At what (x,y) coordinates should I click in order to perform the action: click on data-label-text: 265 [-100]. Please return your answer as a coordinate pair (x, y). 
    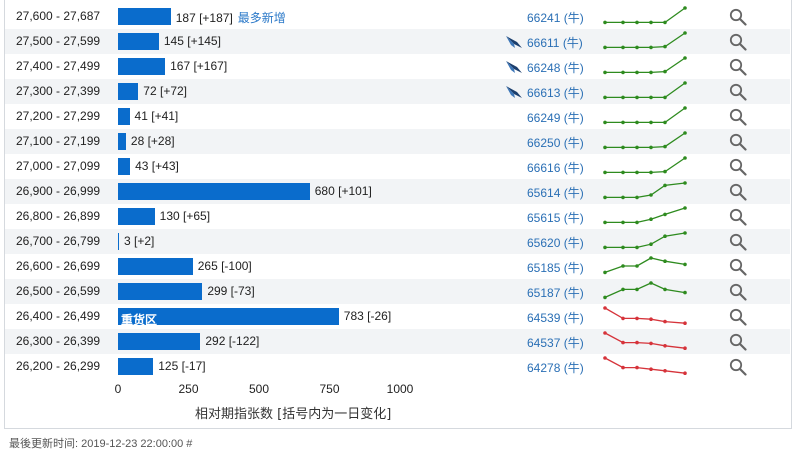
    Looking at the image, I should click on (224, 266).